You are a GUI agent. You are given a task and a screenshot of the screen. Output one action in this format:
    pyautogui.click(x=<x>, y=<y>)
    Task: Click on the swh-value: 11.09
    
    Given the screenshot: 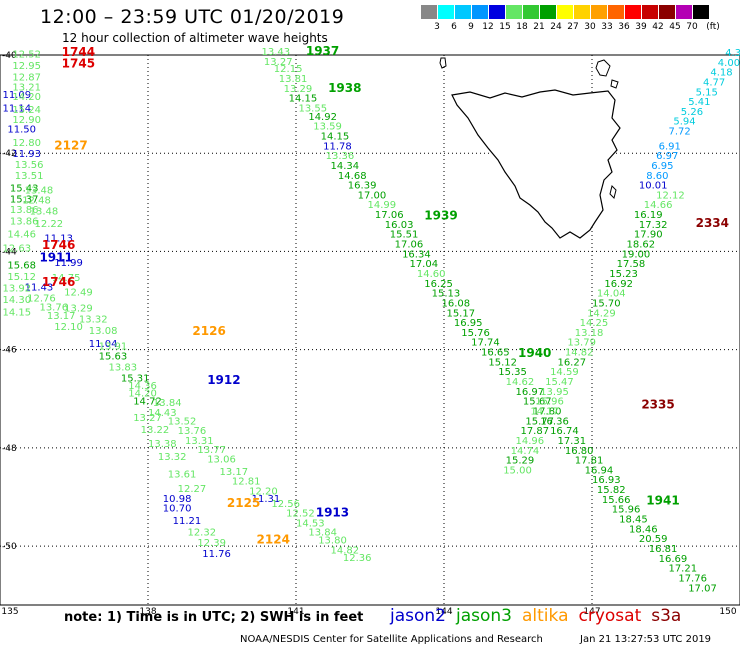 What is the action you would take?
    pyautogui.click(x=16, y=95)
    